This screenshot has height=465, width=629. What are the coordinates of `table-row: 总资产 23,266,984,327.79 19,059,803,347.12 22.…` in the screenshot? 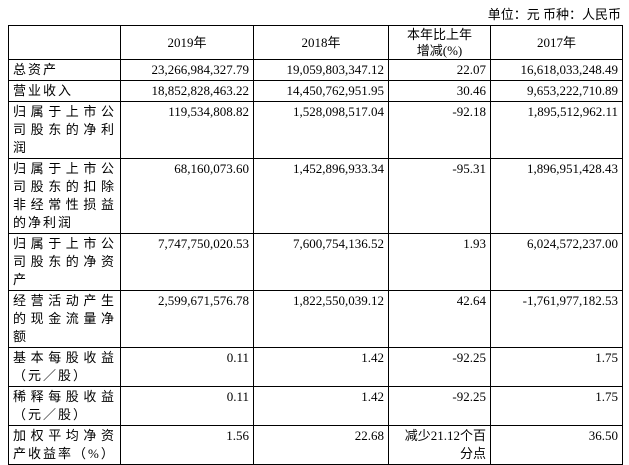 It's located at (315, 70).